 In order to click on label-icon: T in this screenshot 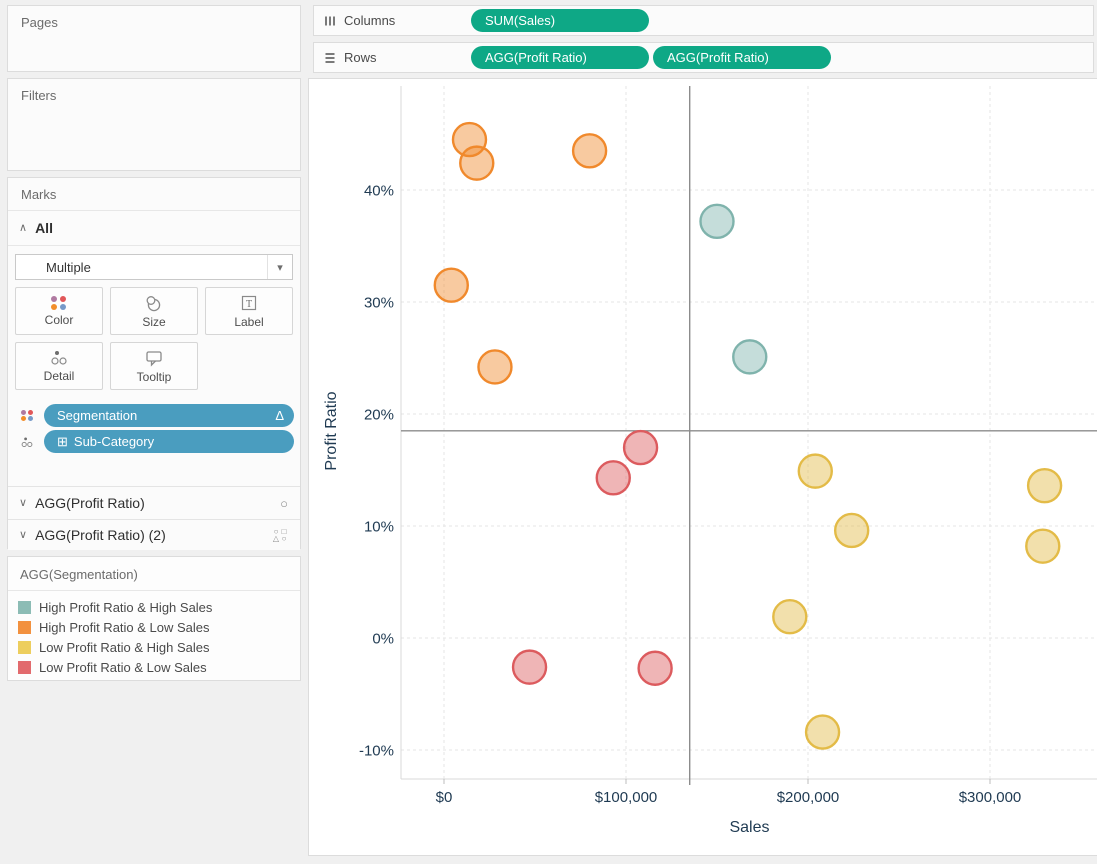, I will do `click(249, 302)`.